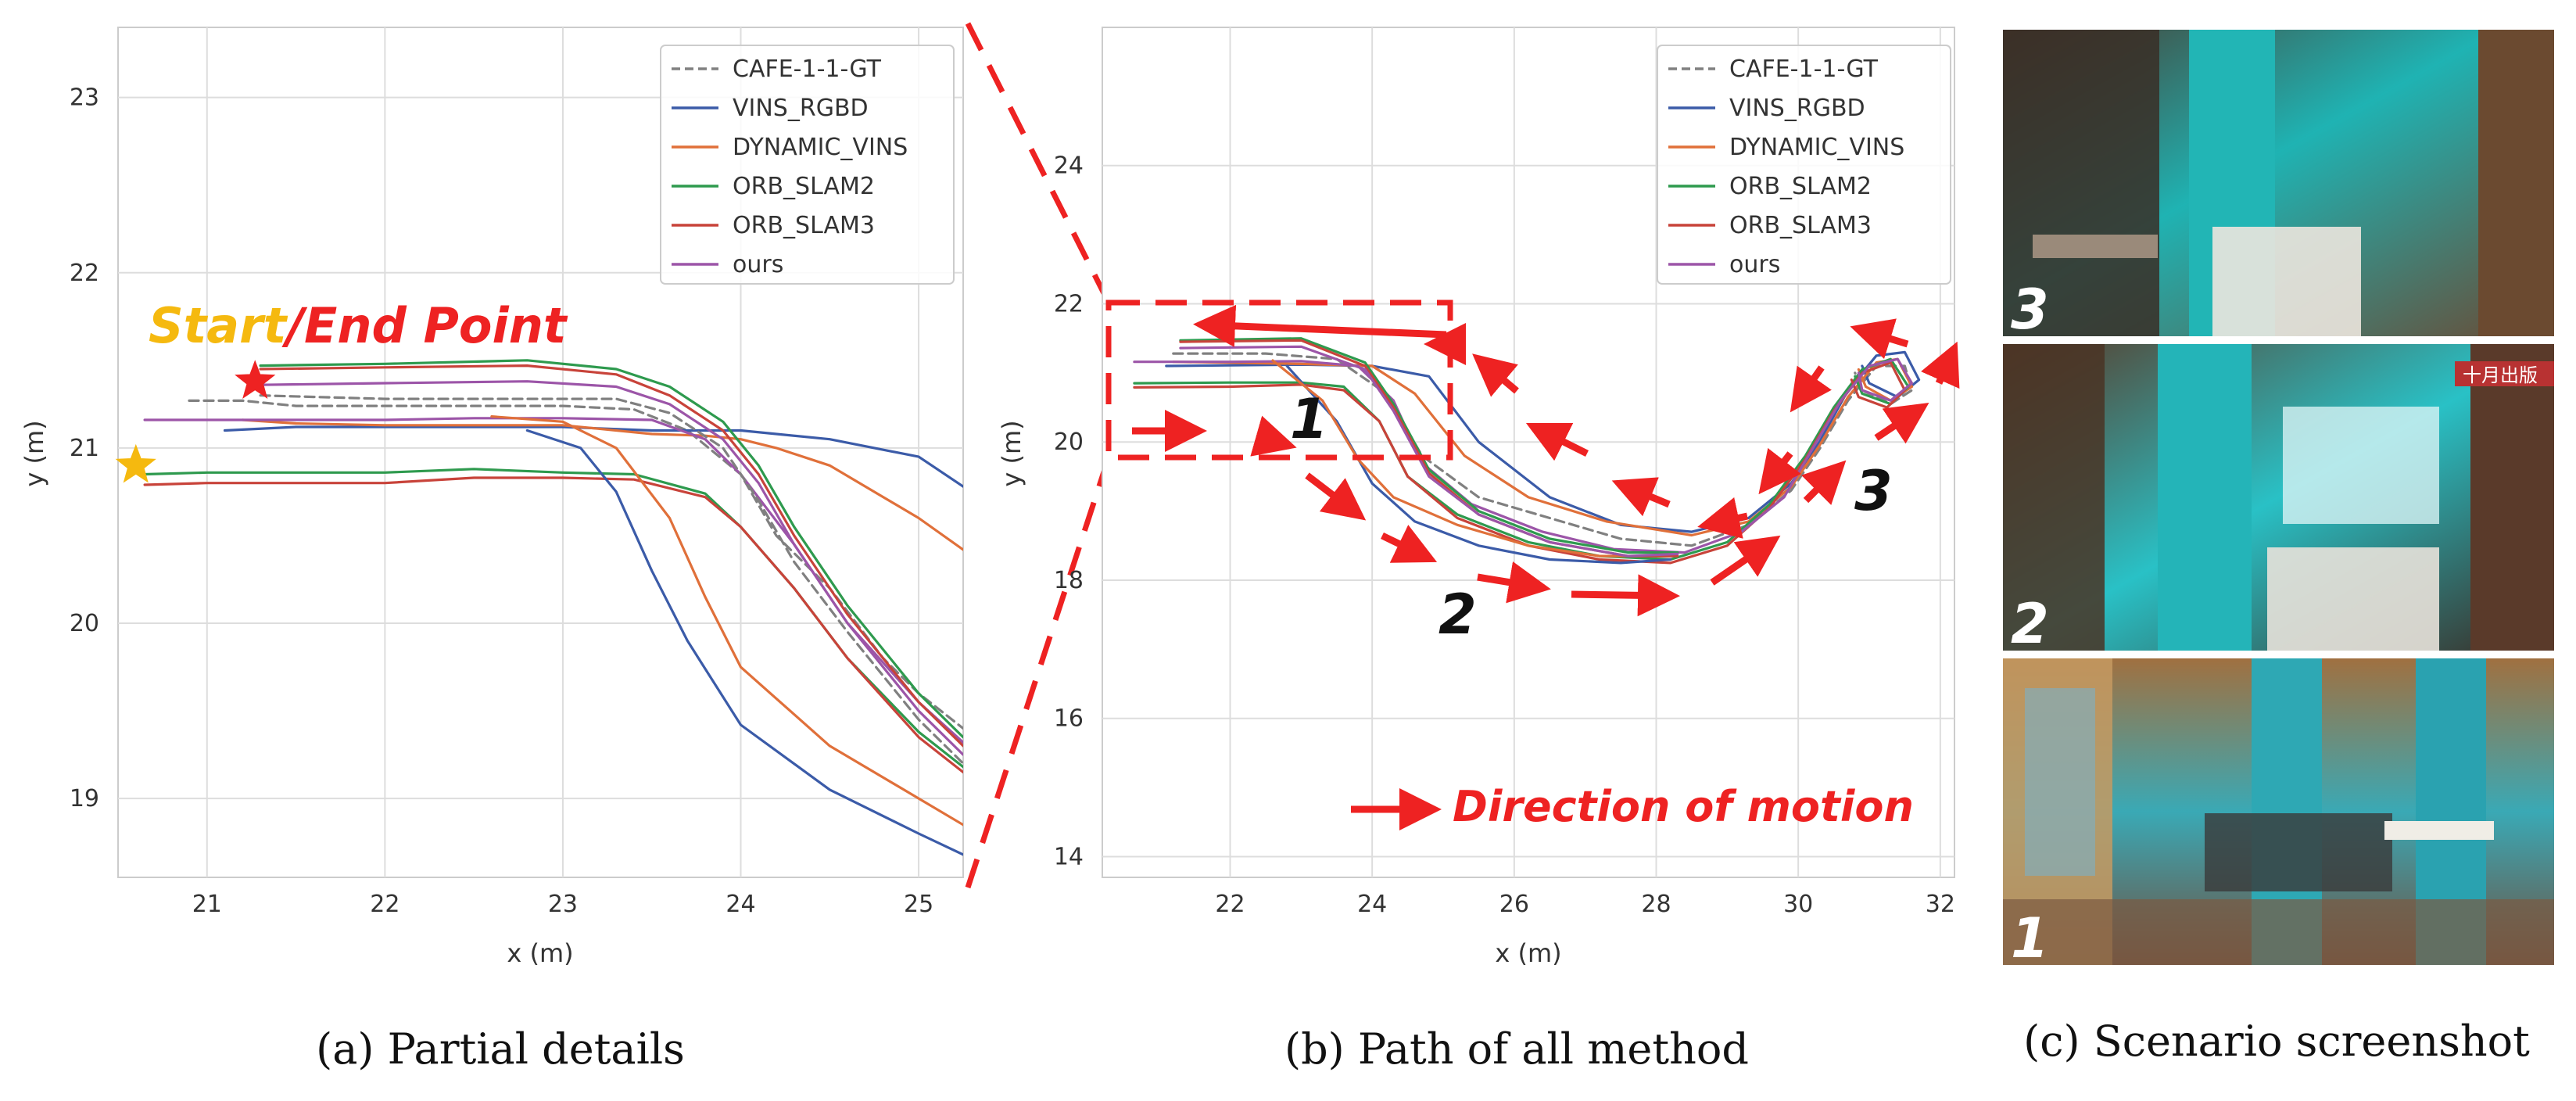 This screenshot has width=2576, height=1101. Describe the element at coordinates (2030, 624) in the screenshot. I see `photo-label-2: 2` at that location.